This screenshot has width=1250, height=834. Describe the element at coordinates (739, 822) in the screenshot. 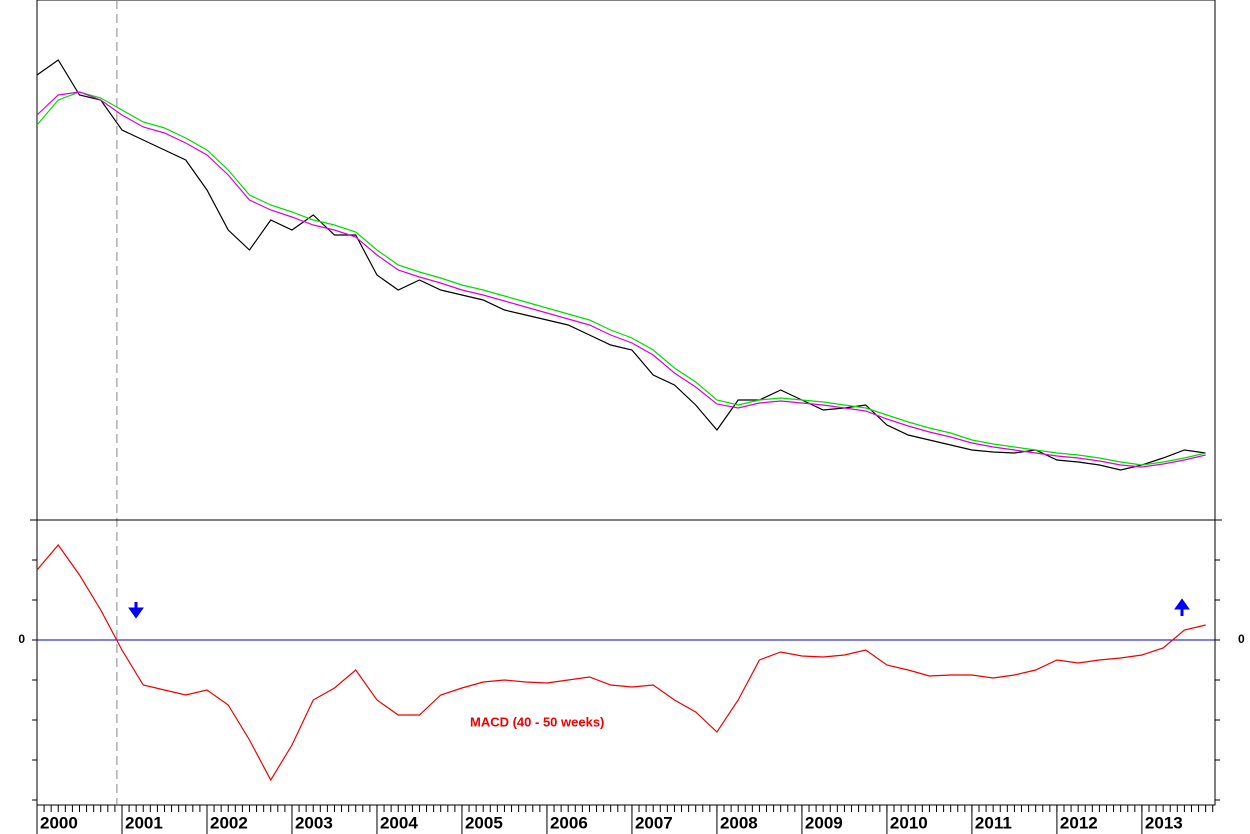

I see `x-tick-label: 2008` at that location.